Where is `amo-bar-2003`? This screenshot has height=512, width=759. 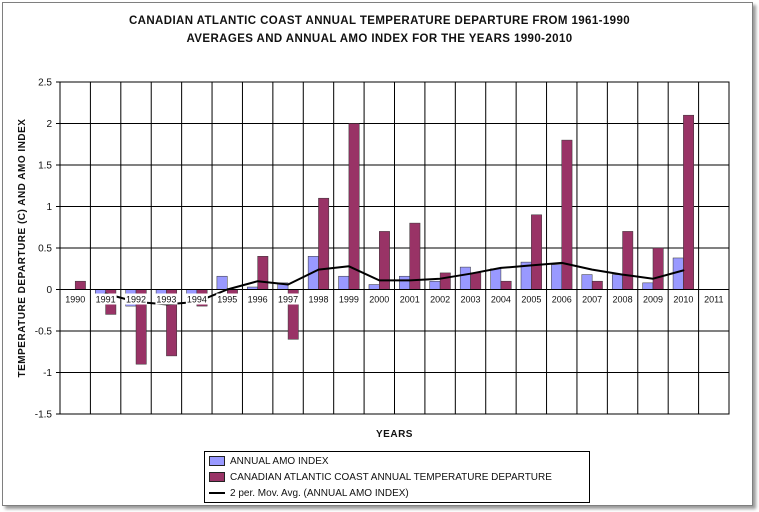
amo-bar-2003 is located at coordinates (465, 278).